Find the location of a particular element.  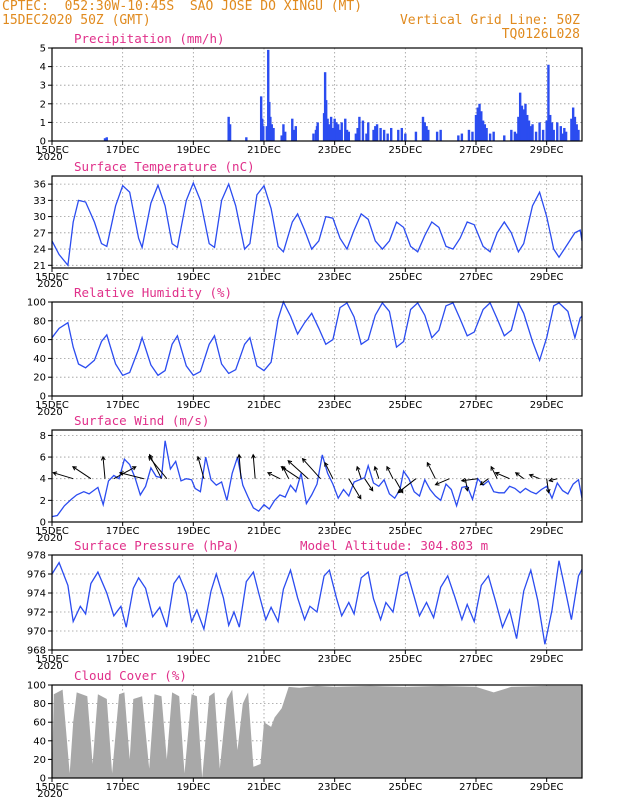

pres-title: Surface Pressure (hPa) is located at coordinates (157, 545).